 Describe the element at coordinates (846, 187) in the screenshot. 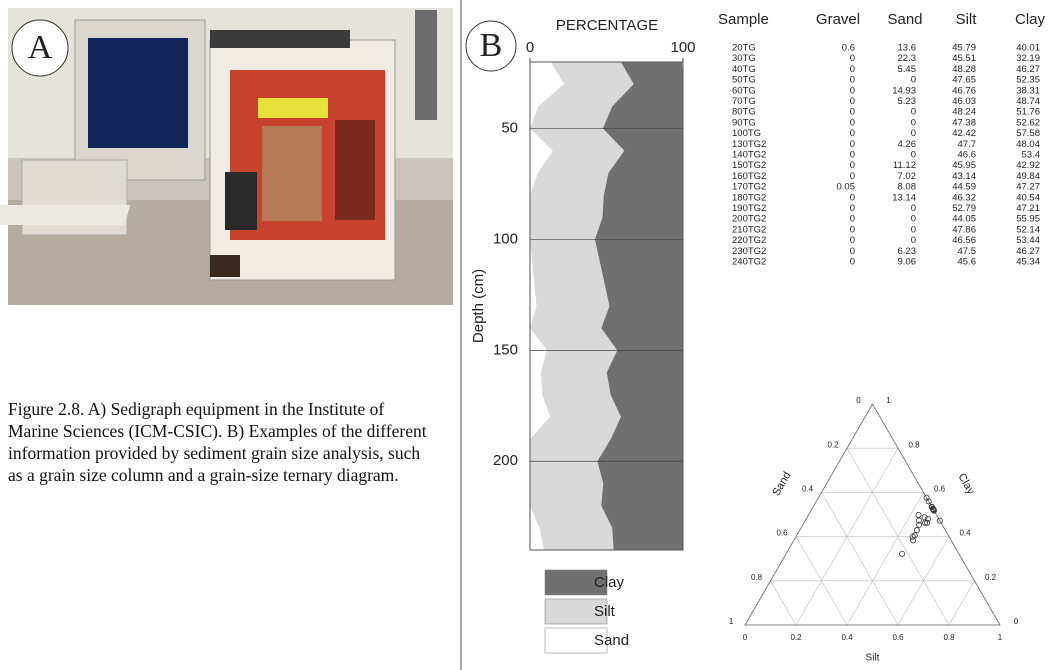

I see `table-cell: 0.05` at that location.